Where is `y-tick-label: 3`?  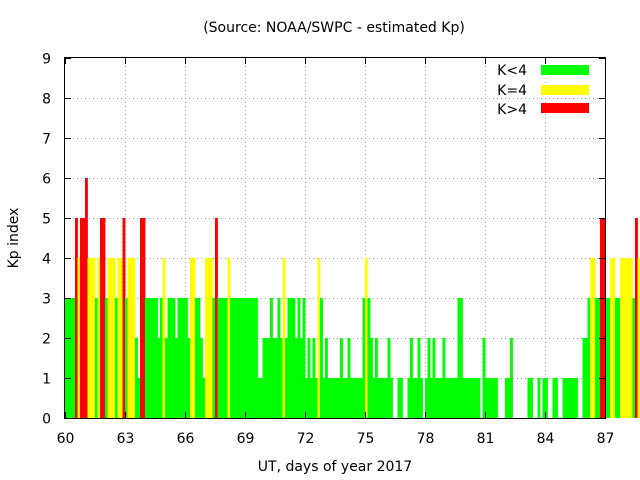
y-tick-label: 3 is located at coordinates (46, 300).